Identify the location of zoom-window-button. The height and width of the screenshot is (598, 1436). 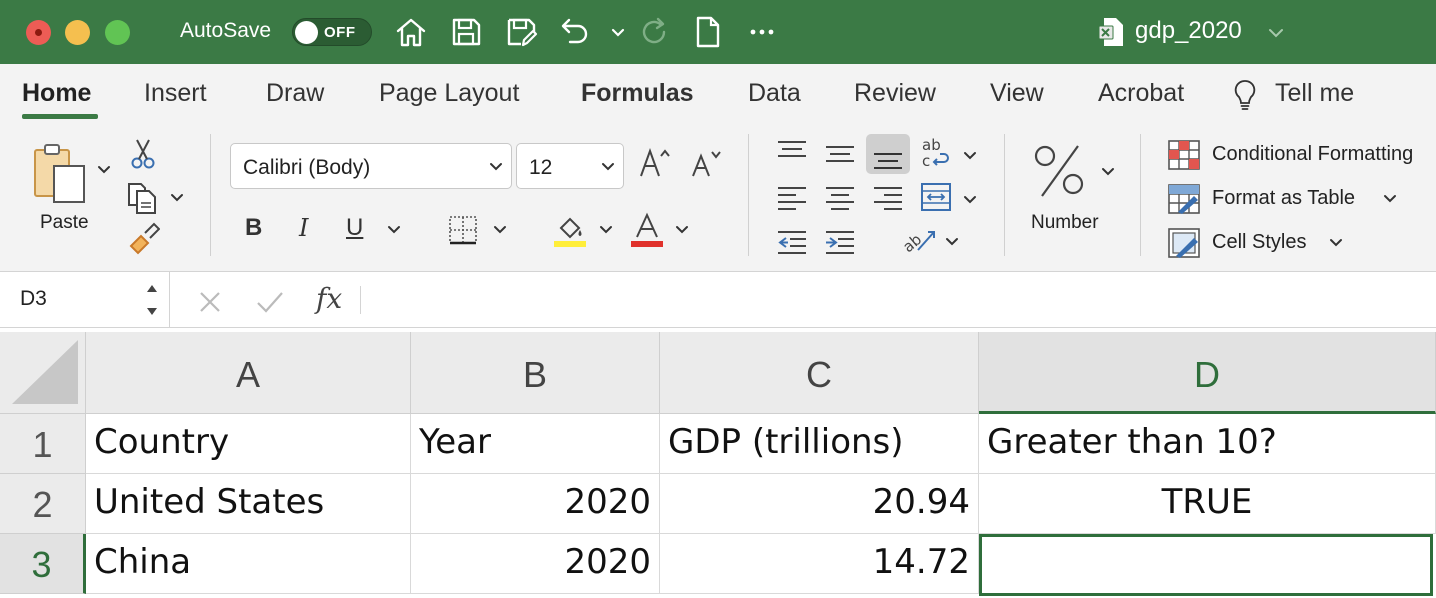
(117, 32).